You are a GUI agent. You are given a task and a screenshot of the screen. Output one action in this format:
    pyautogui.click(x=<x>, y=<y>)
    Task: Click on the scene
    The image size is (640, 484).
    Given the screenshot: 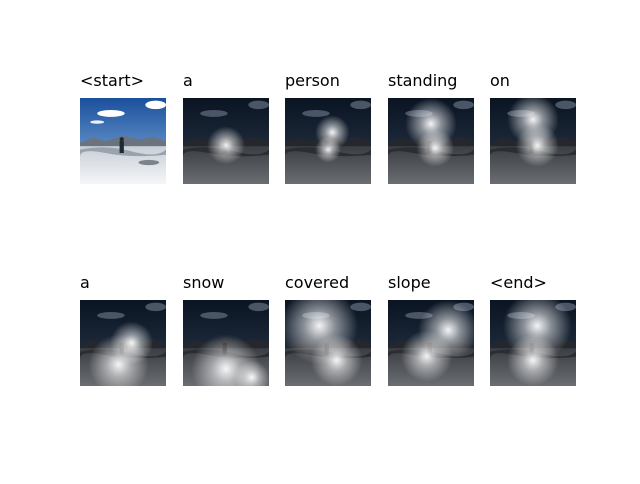 What is the action you would take?
    pyautogui.click(x=123, y=141)
    